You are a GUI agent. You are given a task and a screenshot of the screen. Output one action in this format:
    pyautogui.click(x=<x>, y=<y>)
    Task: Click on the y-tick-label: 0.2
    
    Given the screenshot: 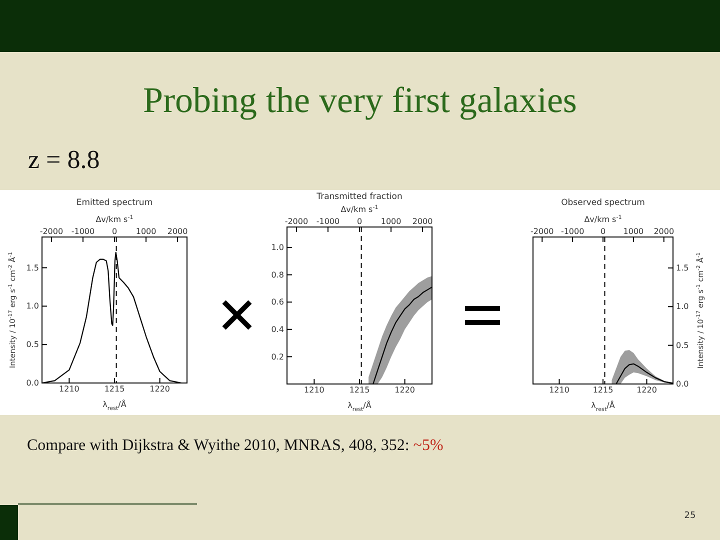 What is the action you would take?
    pyautogui.click(x=277, y=357)
    